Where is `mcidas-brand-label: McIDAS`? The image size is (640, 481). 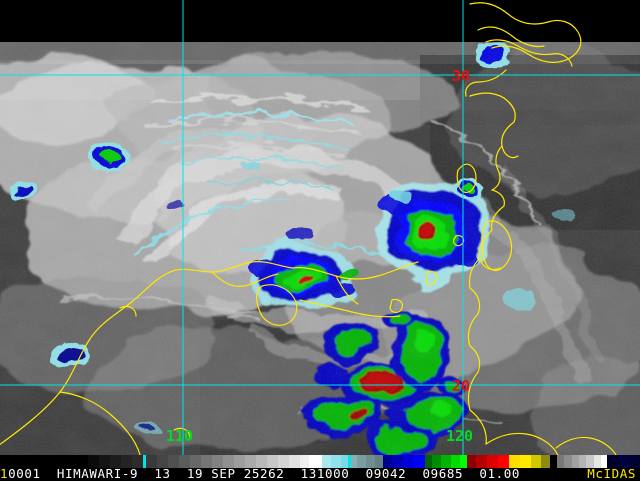
mcidas-brand-label: McIDAS is located at coordinates (611, 473).